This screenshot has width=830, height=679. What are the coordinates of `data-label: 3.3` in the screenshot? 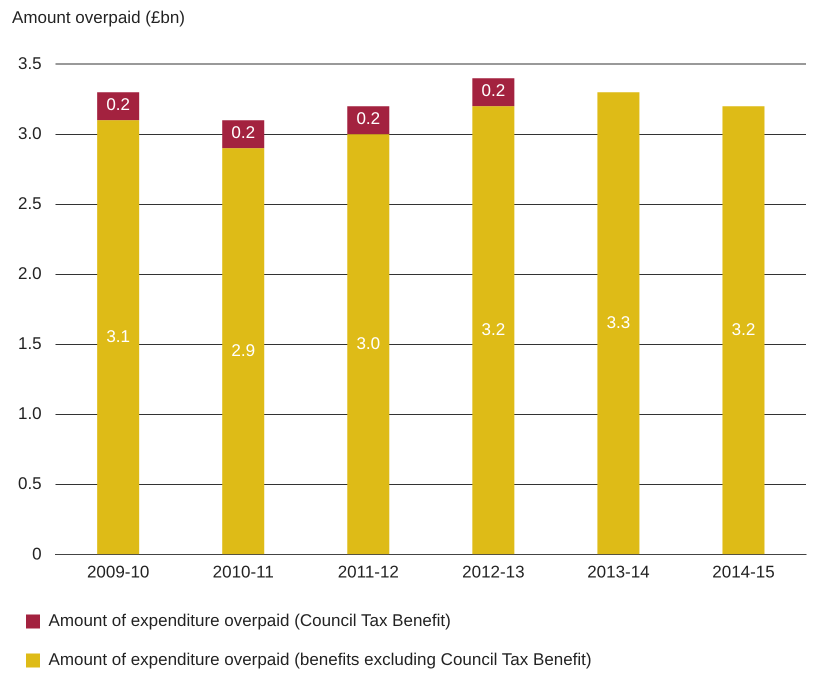 It's located at (618, 322).